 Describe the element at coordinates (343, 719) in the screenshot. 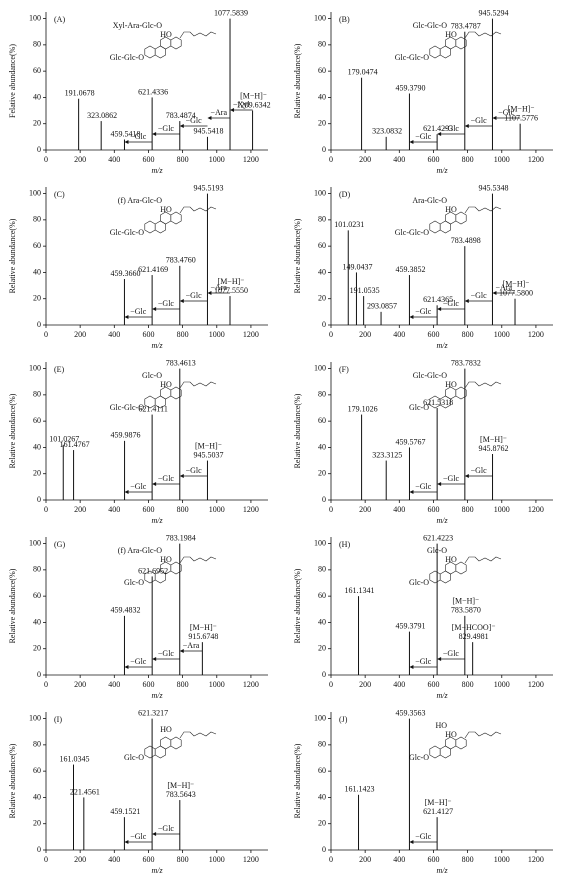

I see `panel-label: (J)` at that location.